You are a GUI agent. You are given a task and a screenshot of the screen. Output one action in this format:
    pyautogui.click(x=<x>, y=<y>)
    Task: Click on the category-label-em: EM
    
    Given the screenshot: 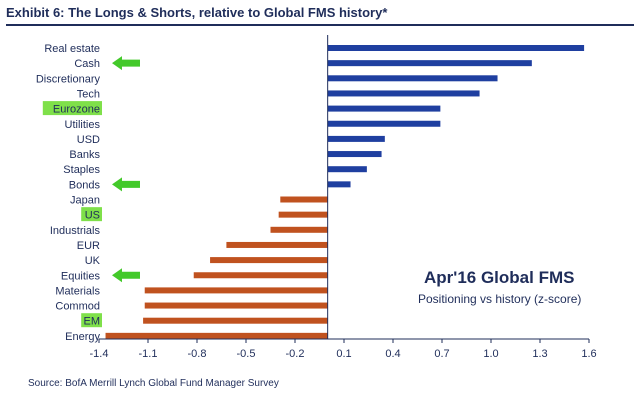 What is the action you would take?
    pyautogui.click(x=92, y=322)
    